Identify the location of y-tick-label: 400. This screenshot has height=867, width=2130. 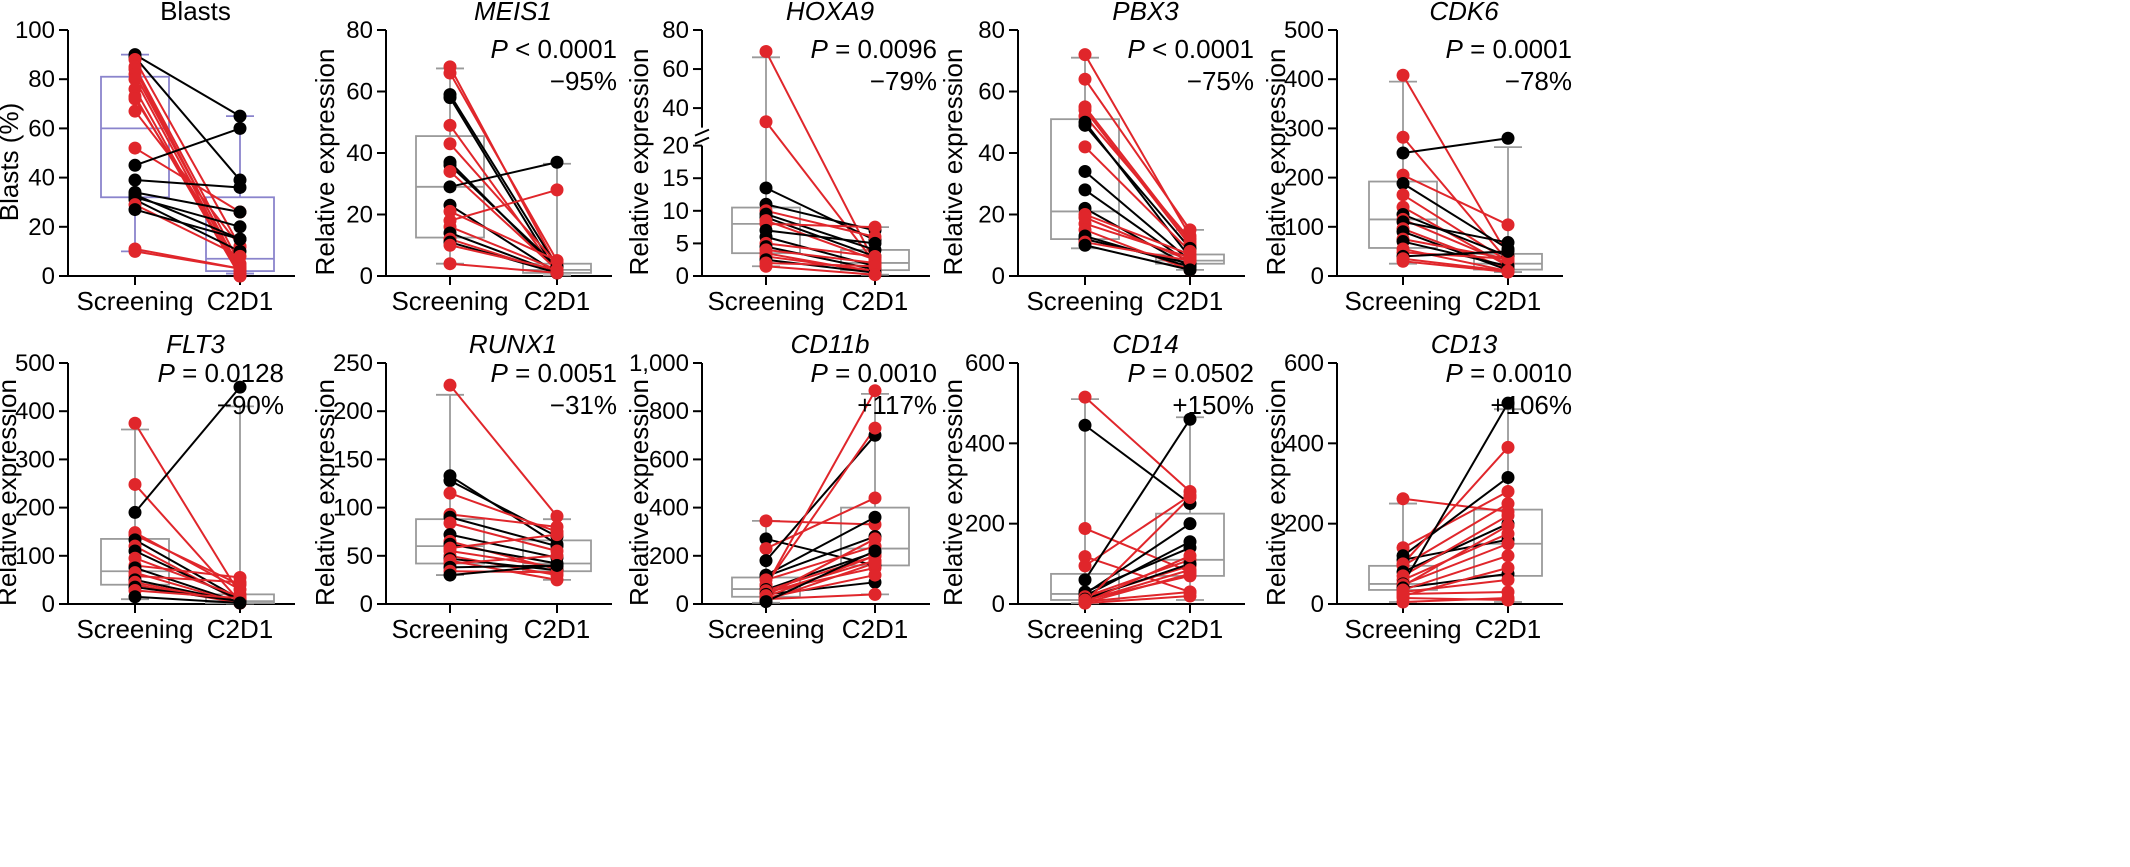
(669, 508).